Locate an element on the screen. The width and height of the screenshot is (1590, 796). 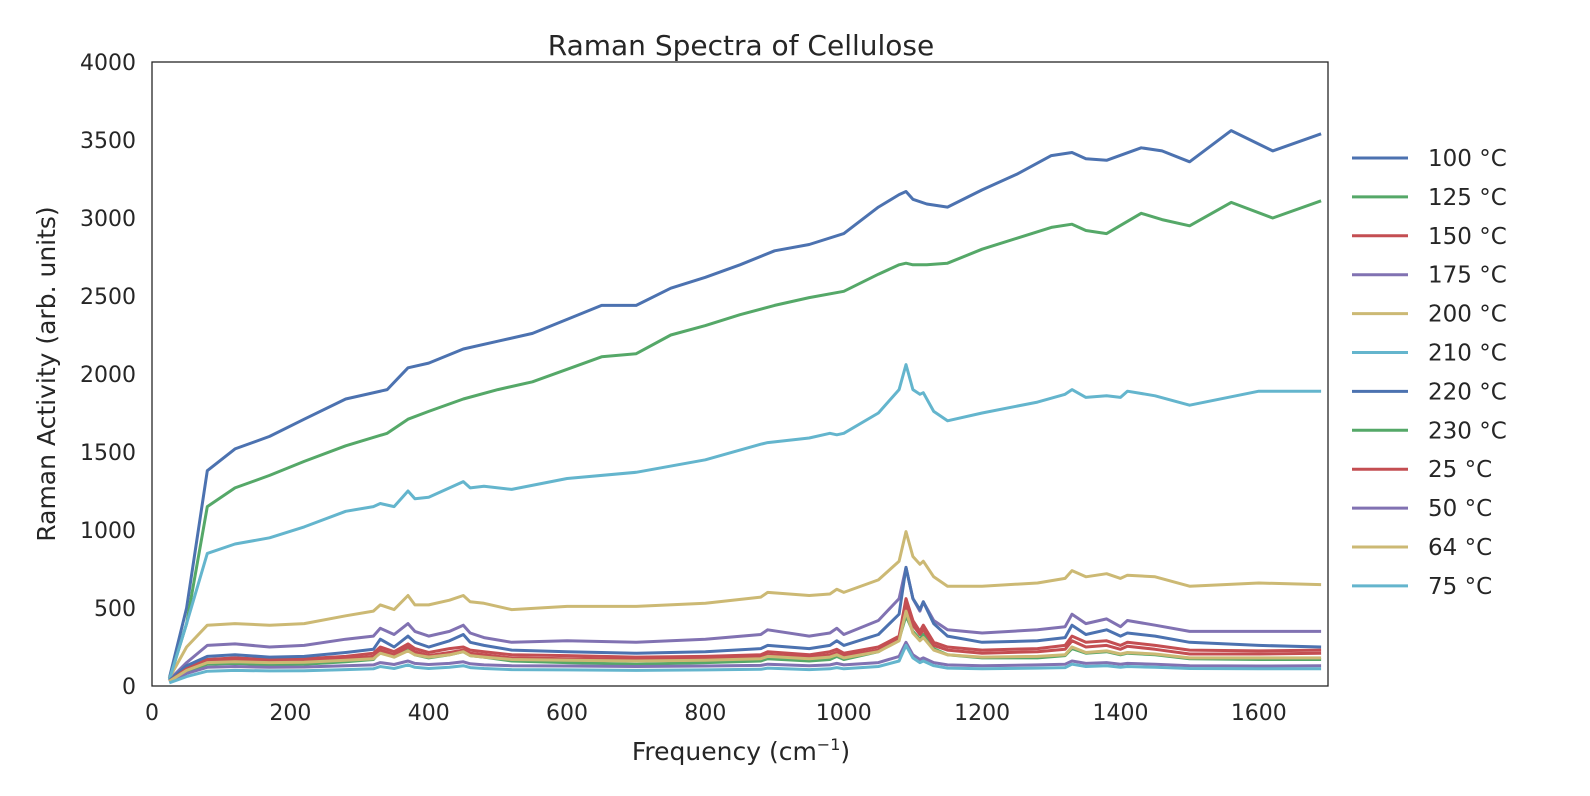
legend-label: 100 °C is located at coordinates (1467, 159).